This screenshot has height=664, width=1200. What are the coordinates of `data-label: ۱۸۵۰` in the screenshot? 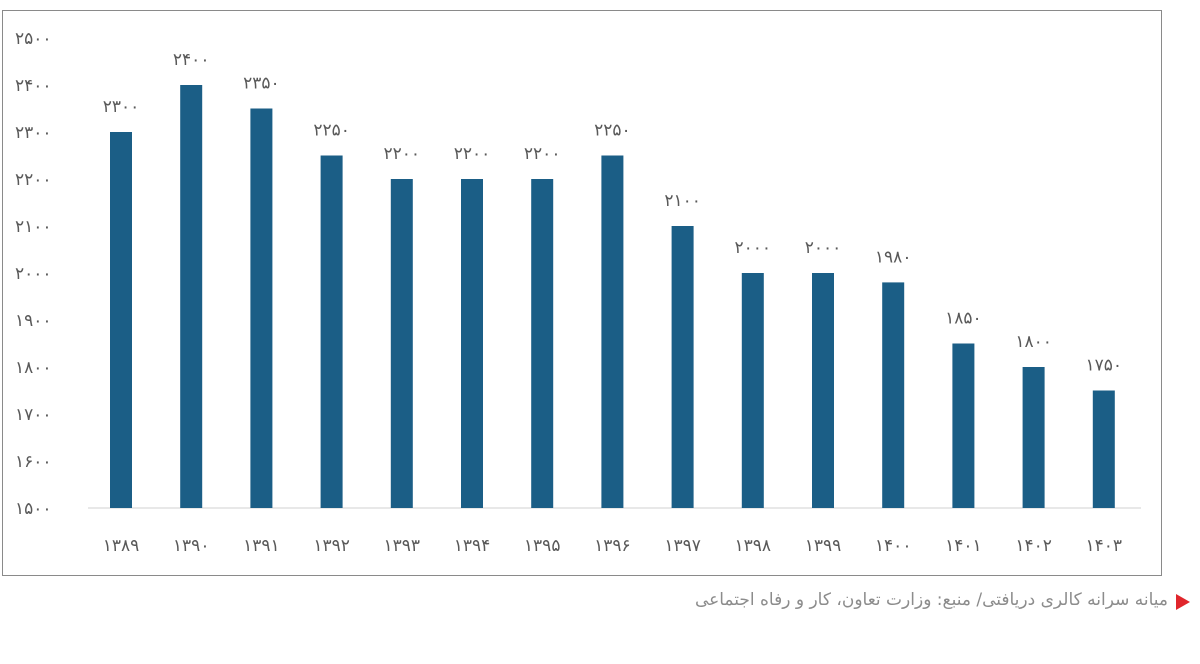 It's located at (963, 319).